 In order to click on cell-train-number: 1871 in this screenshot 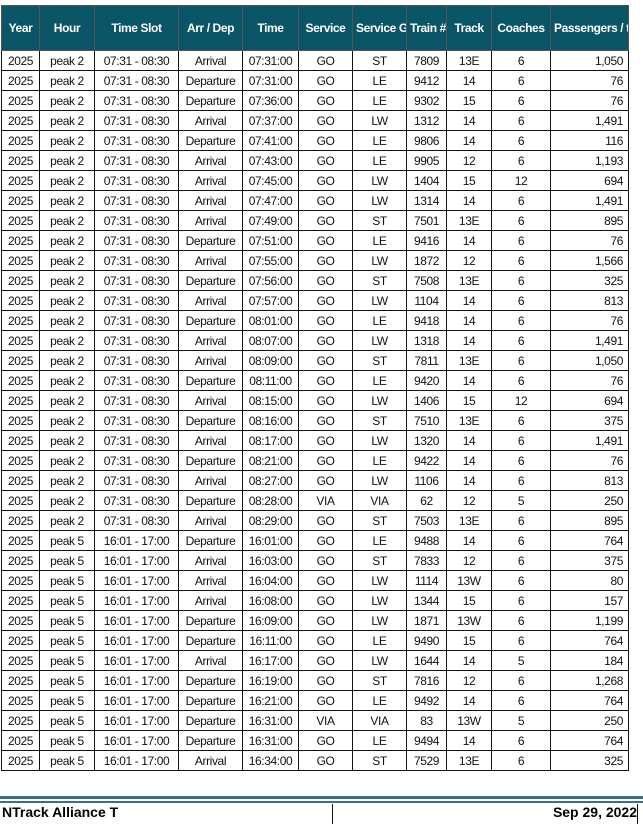, I will do `click(426, 620)`.